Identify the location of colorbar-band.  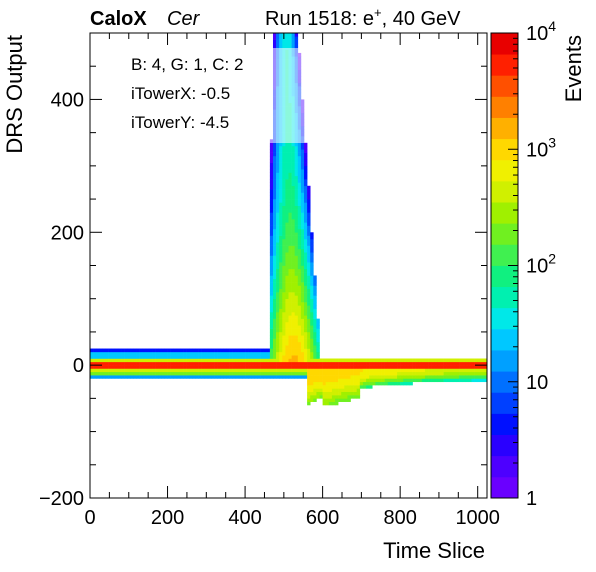
(504, 170).